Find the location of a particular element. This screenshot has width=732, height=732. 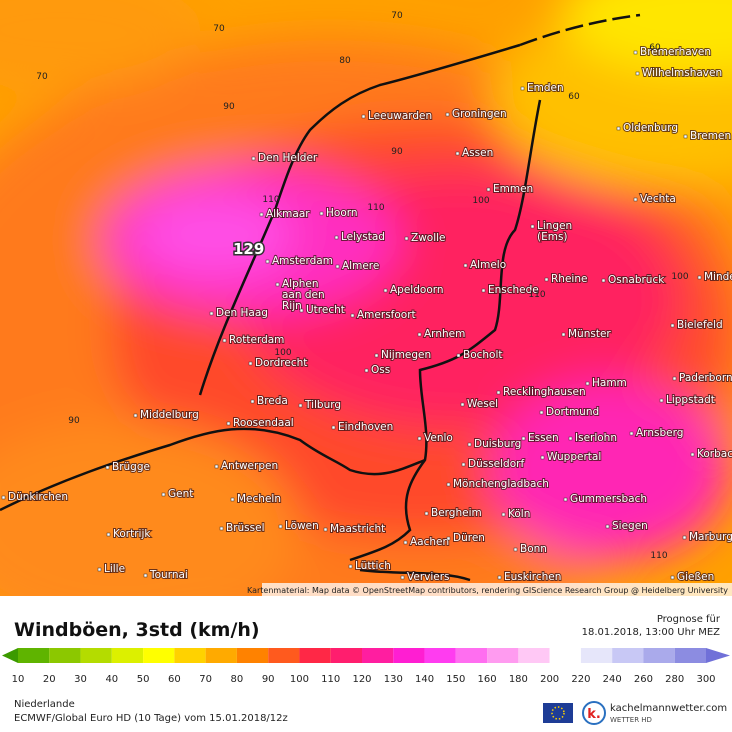

city-label: Löwen is located at coordinates (302, 526).